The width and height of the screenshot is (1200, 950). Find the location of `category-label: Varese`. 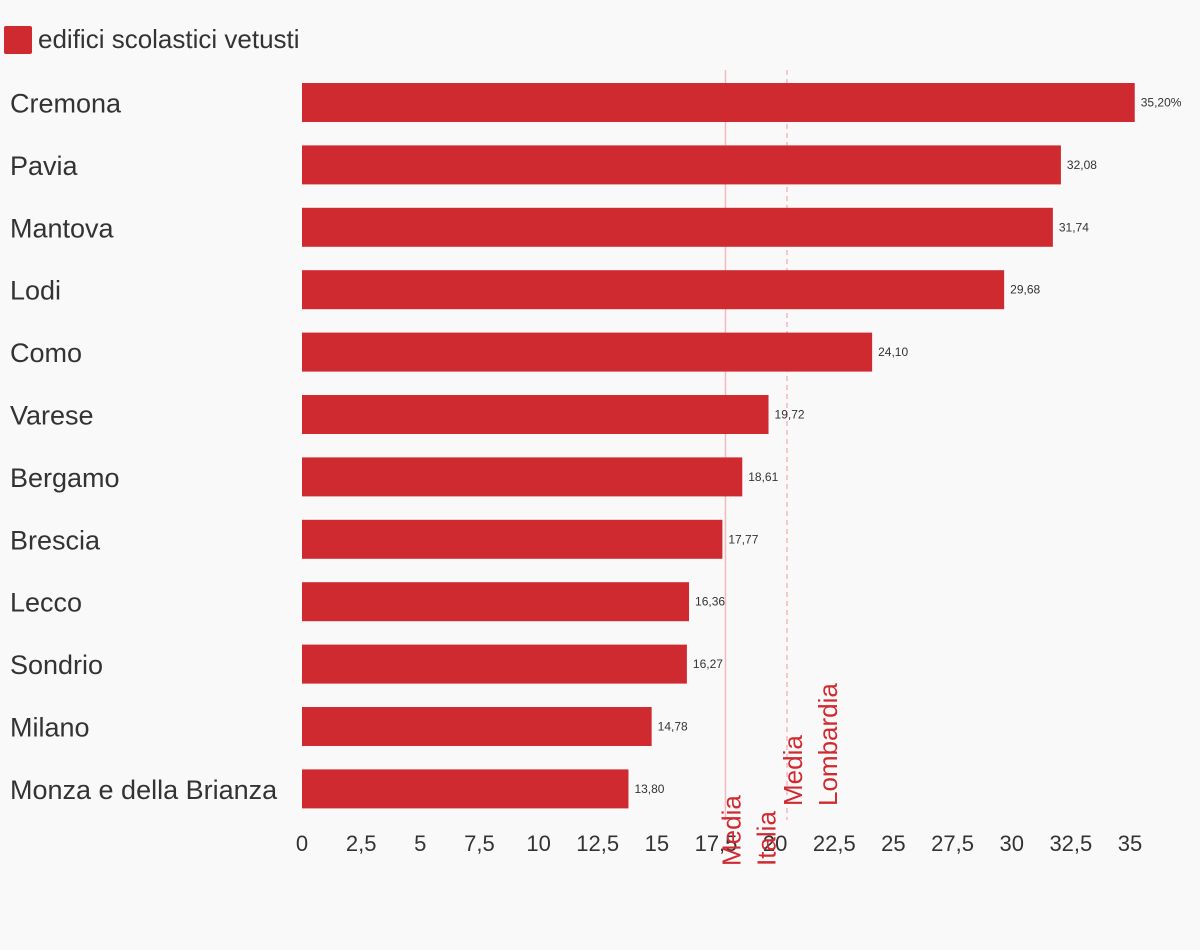

category-label: Varese is located at coordinates (52, 416).